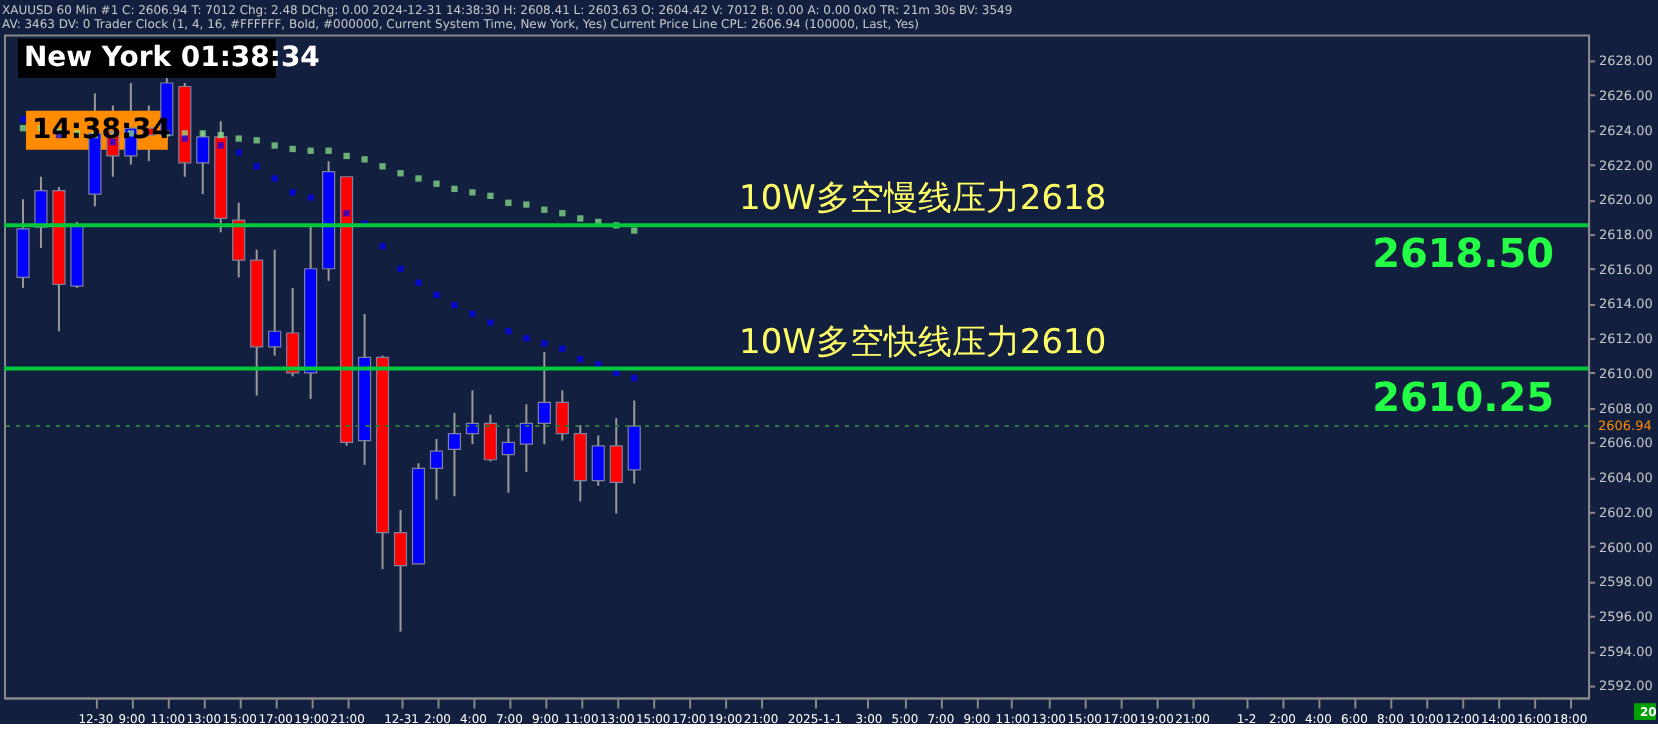  Describe the element at coordinates (1463, 253) in the screenshot. I see `ref-line-label: 2618.50` at that location.